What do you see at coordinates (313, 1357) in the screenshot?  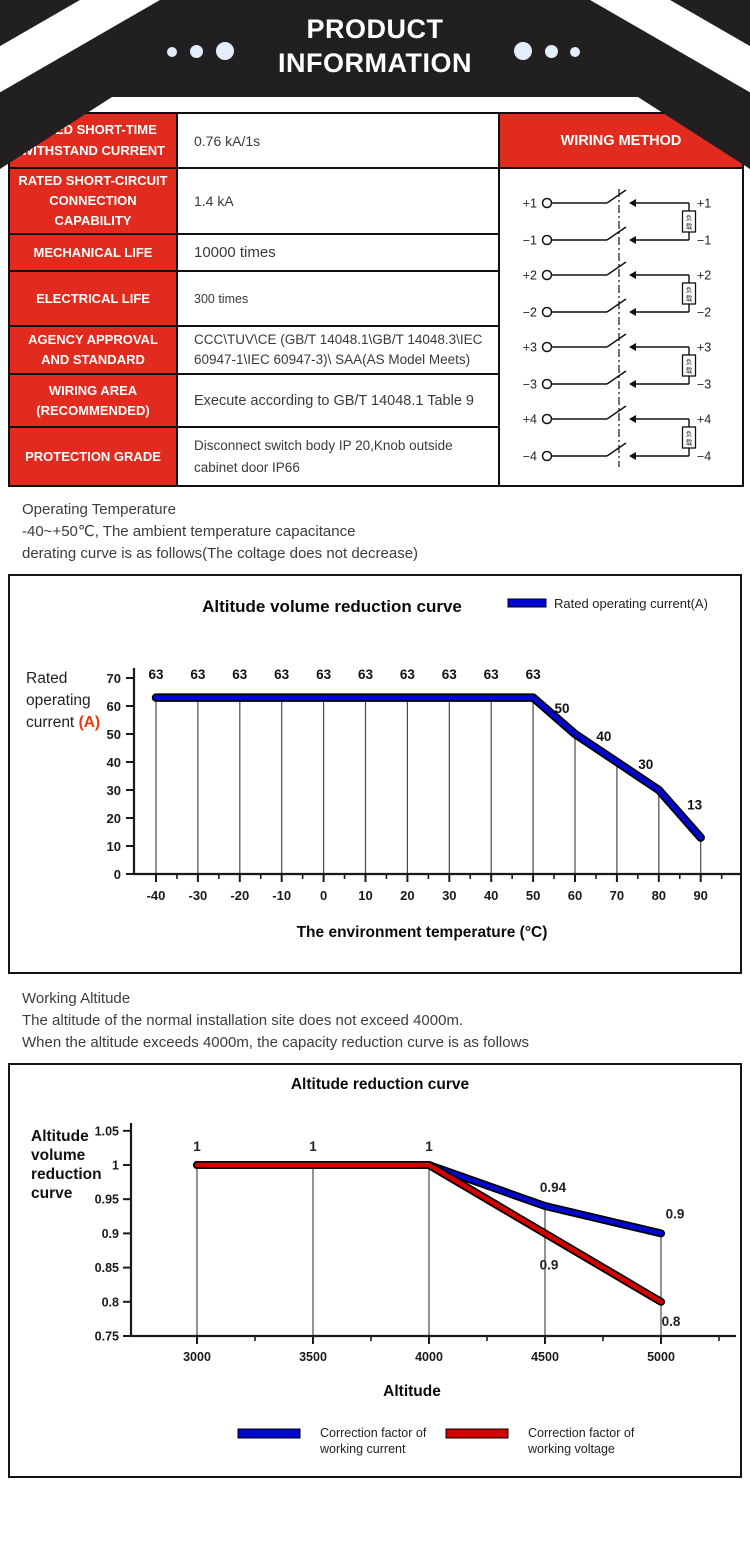 I see `svg-text: 3500` at bounding box center [313, 1357].